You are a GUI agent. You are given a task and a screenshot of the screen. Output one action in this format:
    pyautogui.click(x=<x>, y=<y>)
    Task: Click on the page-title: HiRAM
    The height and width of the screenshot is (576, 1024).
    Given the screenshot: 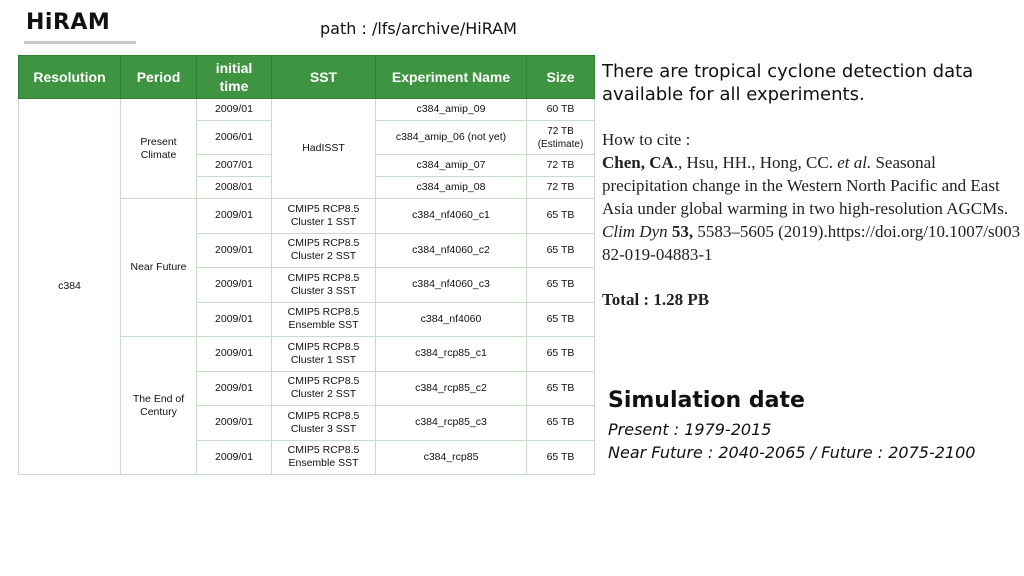 What is the action you would take?
    pyautogui.click(x=68, y=22)
    